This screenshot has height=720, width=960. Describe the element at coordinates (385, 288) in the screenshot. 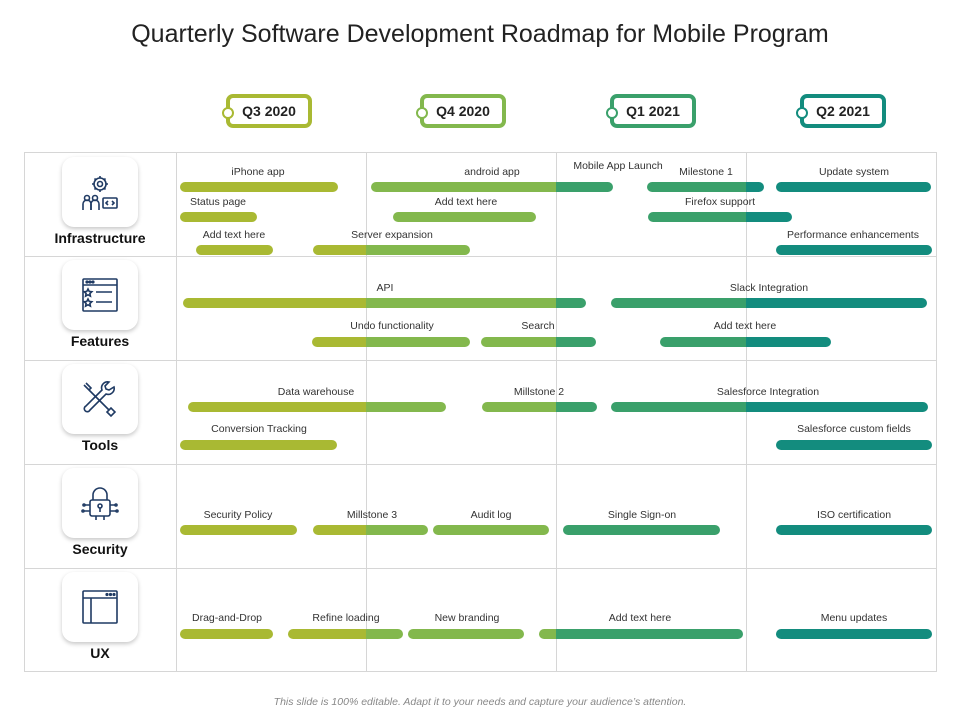

I see `task-label: API` at that location.